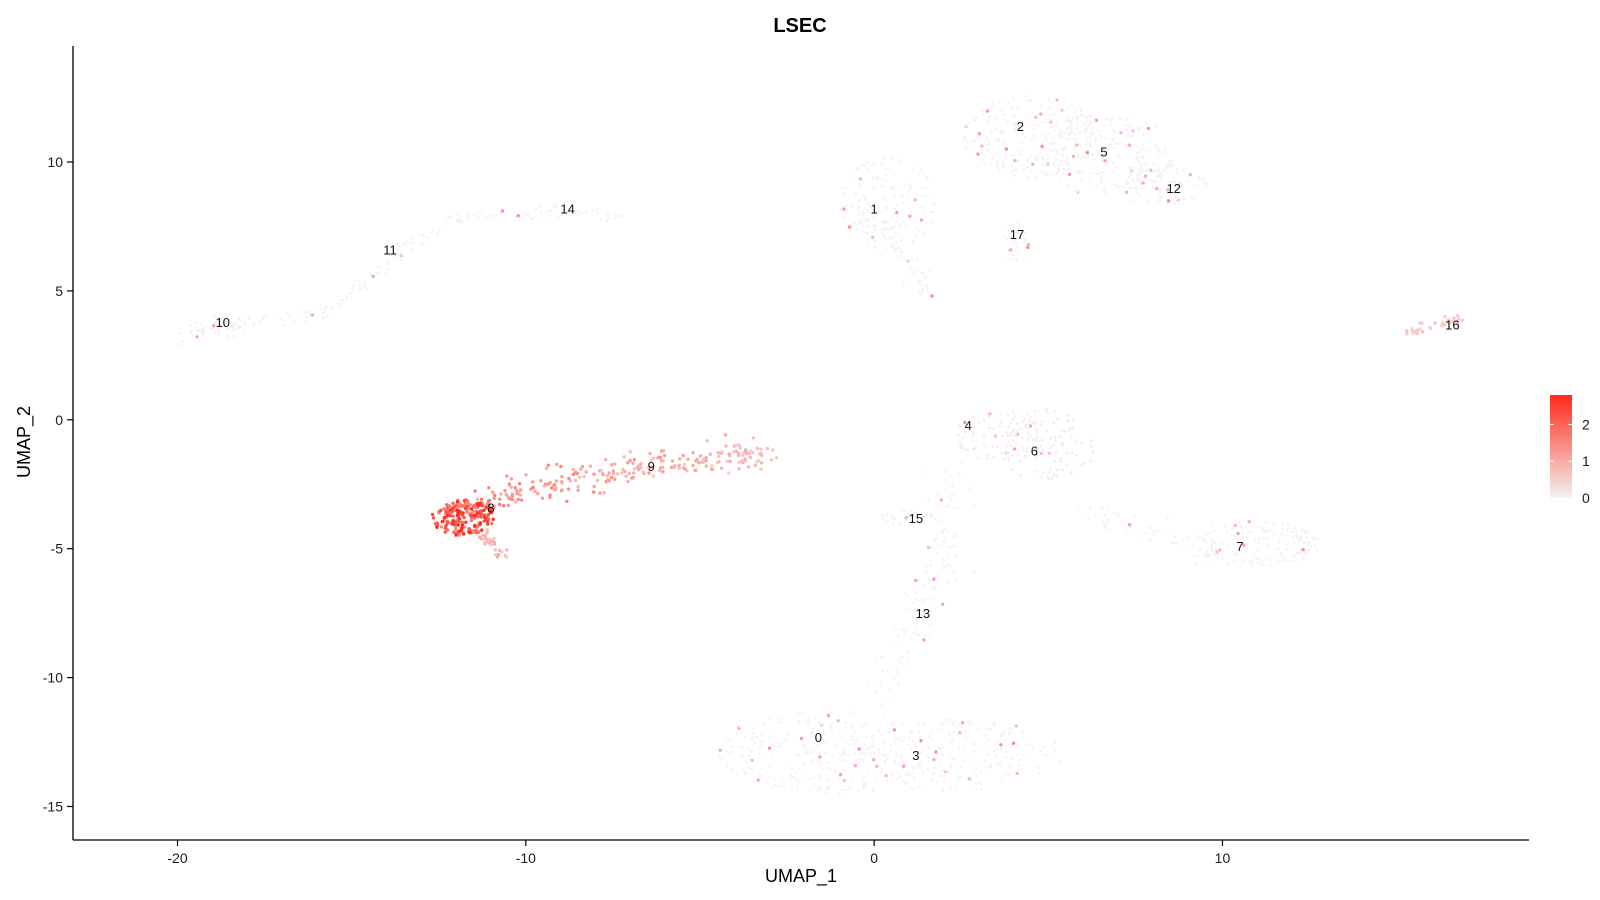 Image resolution: width=1600 pixels, height=900 pixels. I want to click on legend-tick-label: 0, so click(1586, 498).